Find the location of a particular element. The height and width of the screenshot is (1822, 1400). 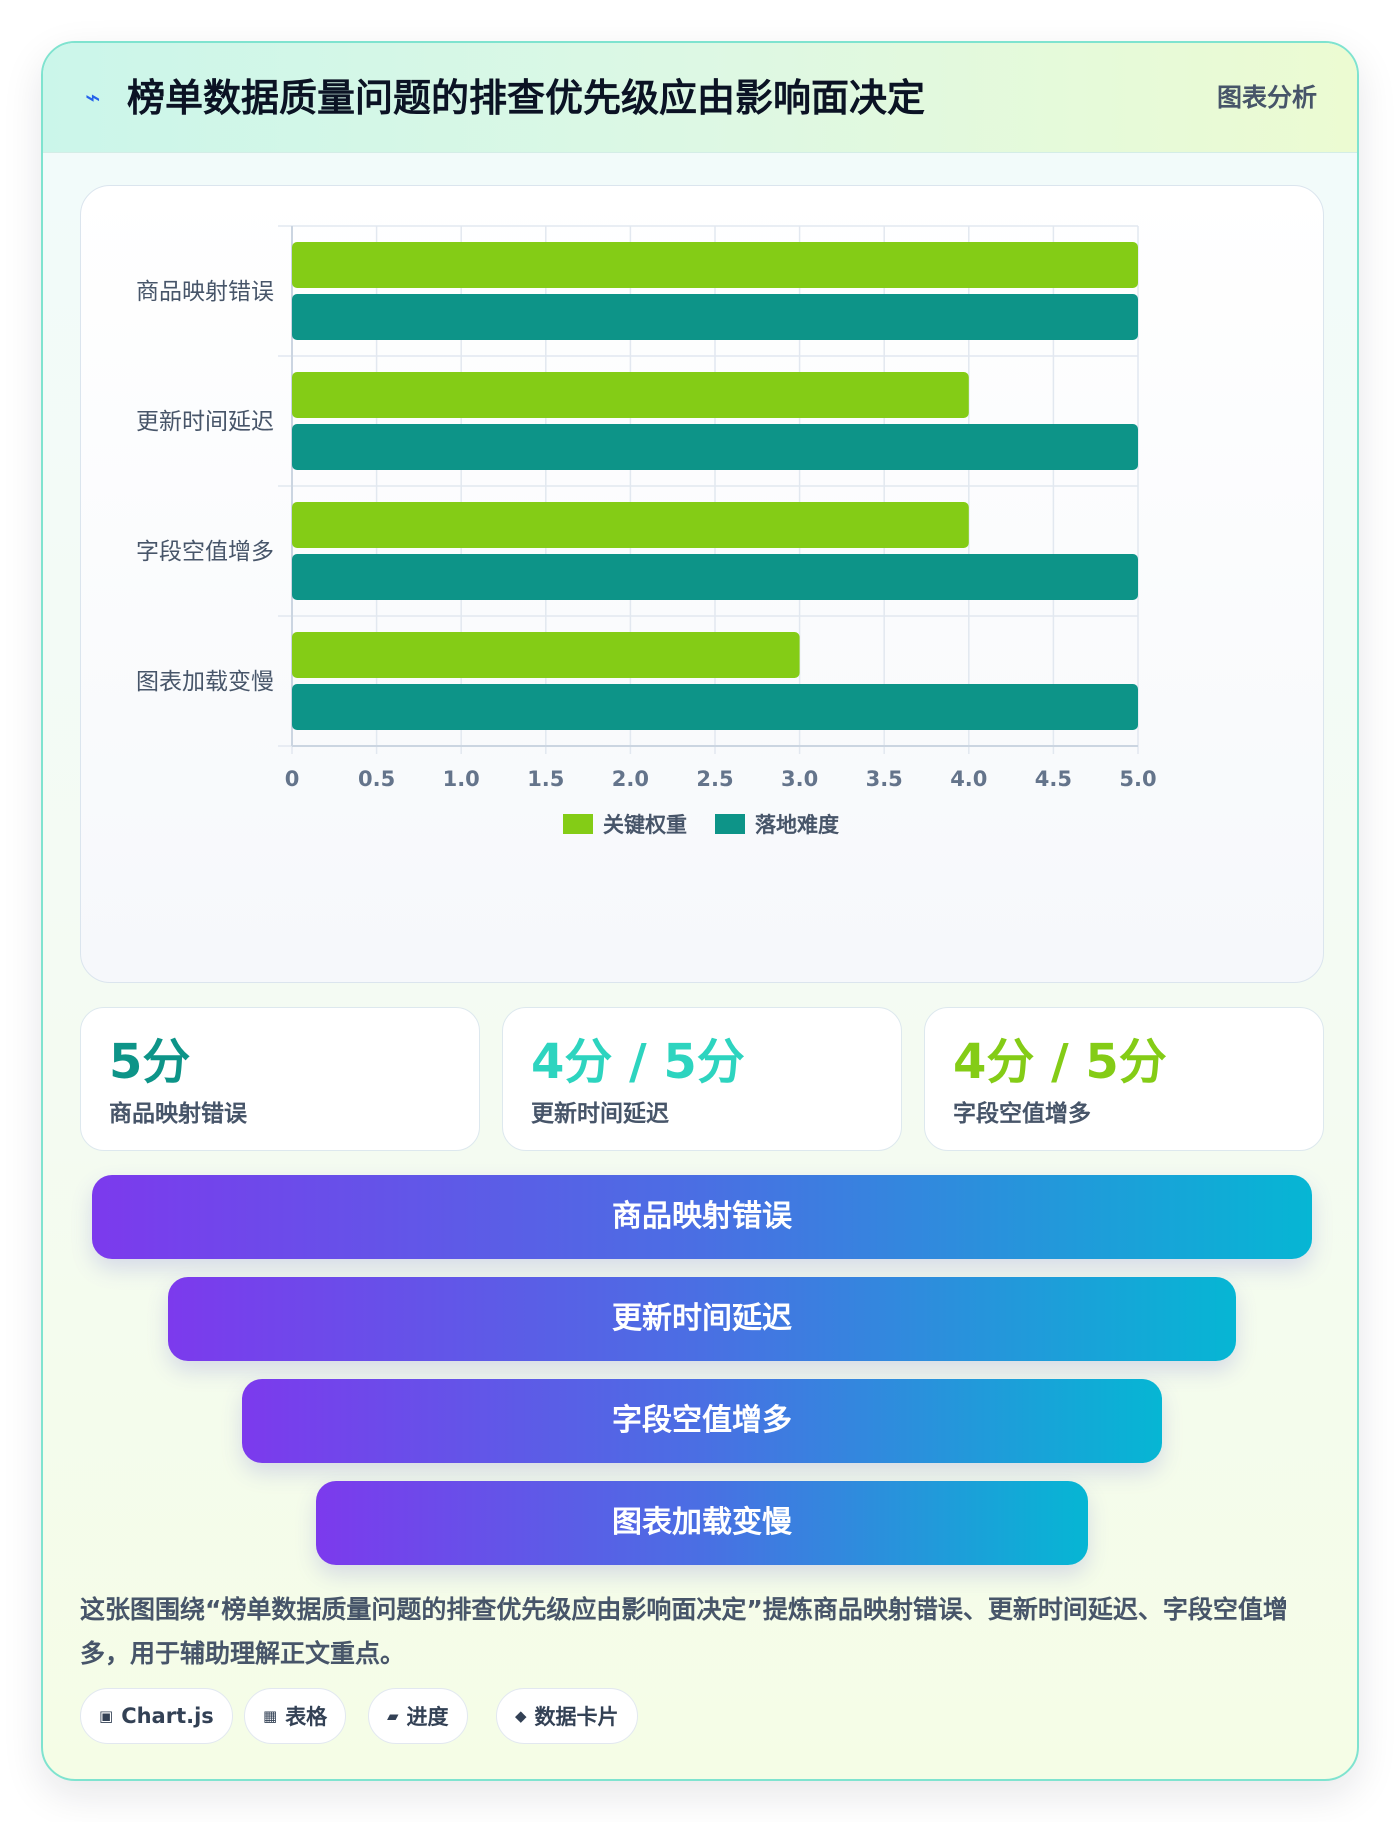

x-tick-label: 0 is located at coordinates (292, 779).